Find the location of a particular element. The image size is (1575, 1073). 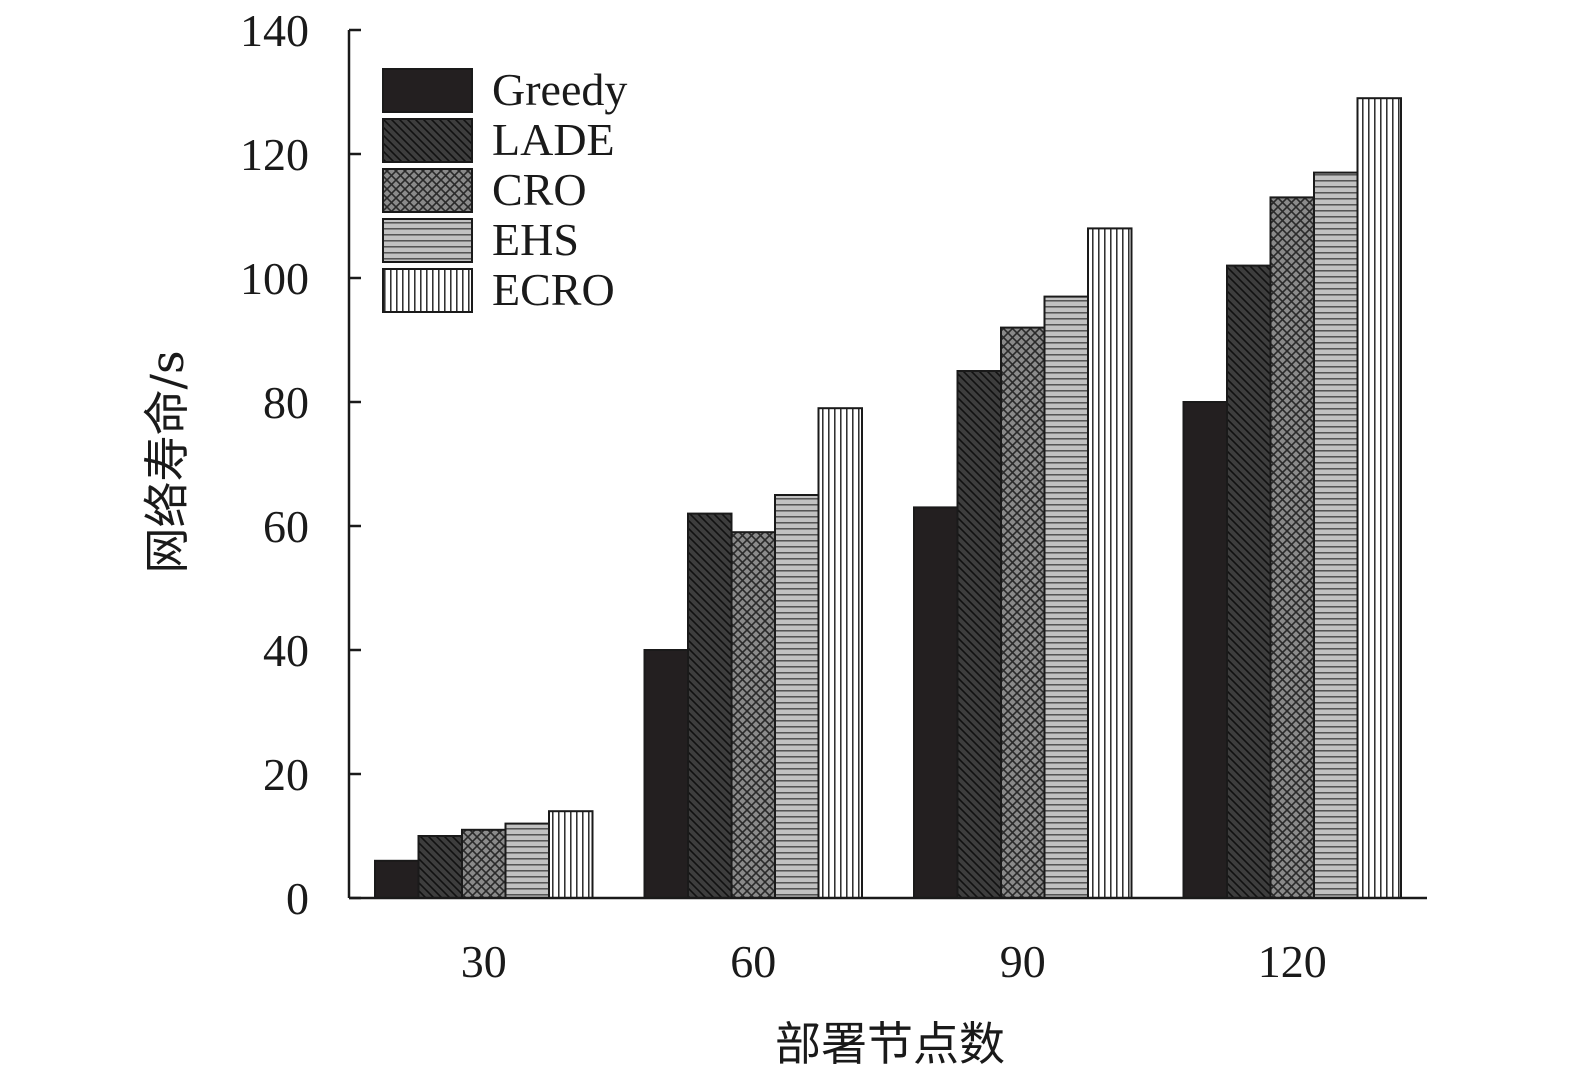

x-tick-label: 30 is located at coordinates (484, 961).